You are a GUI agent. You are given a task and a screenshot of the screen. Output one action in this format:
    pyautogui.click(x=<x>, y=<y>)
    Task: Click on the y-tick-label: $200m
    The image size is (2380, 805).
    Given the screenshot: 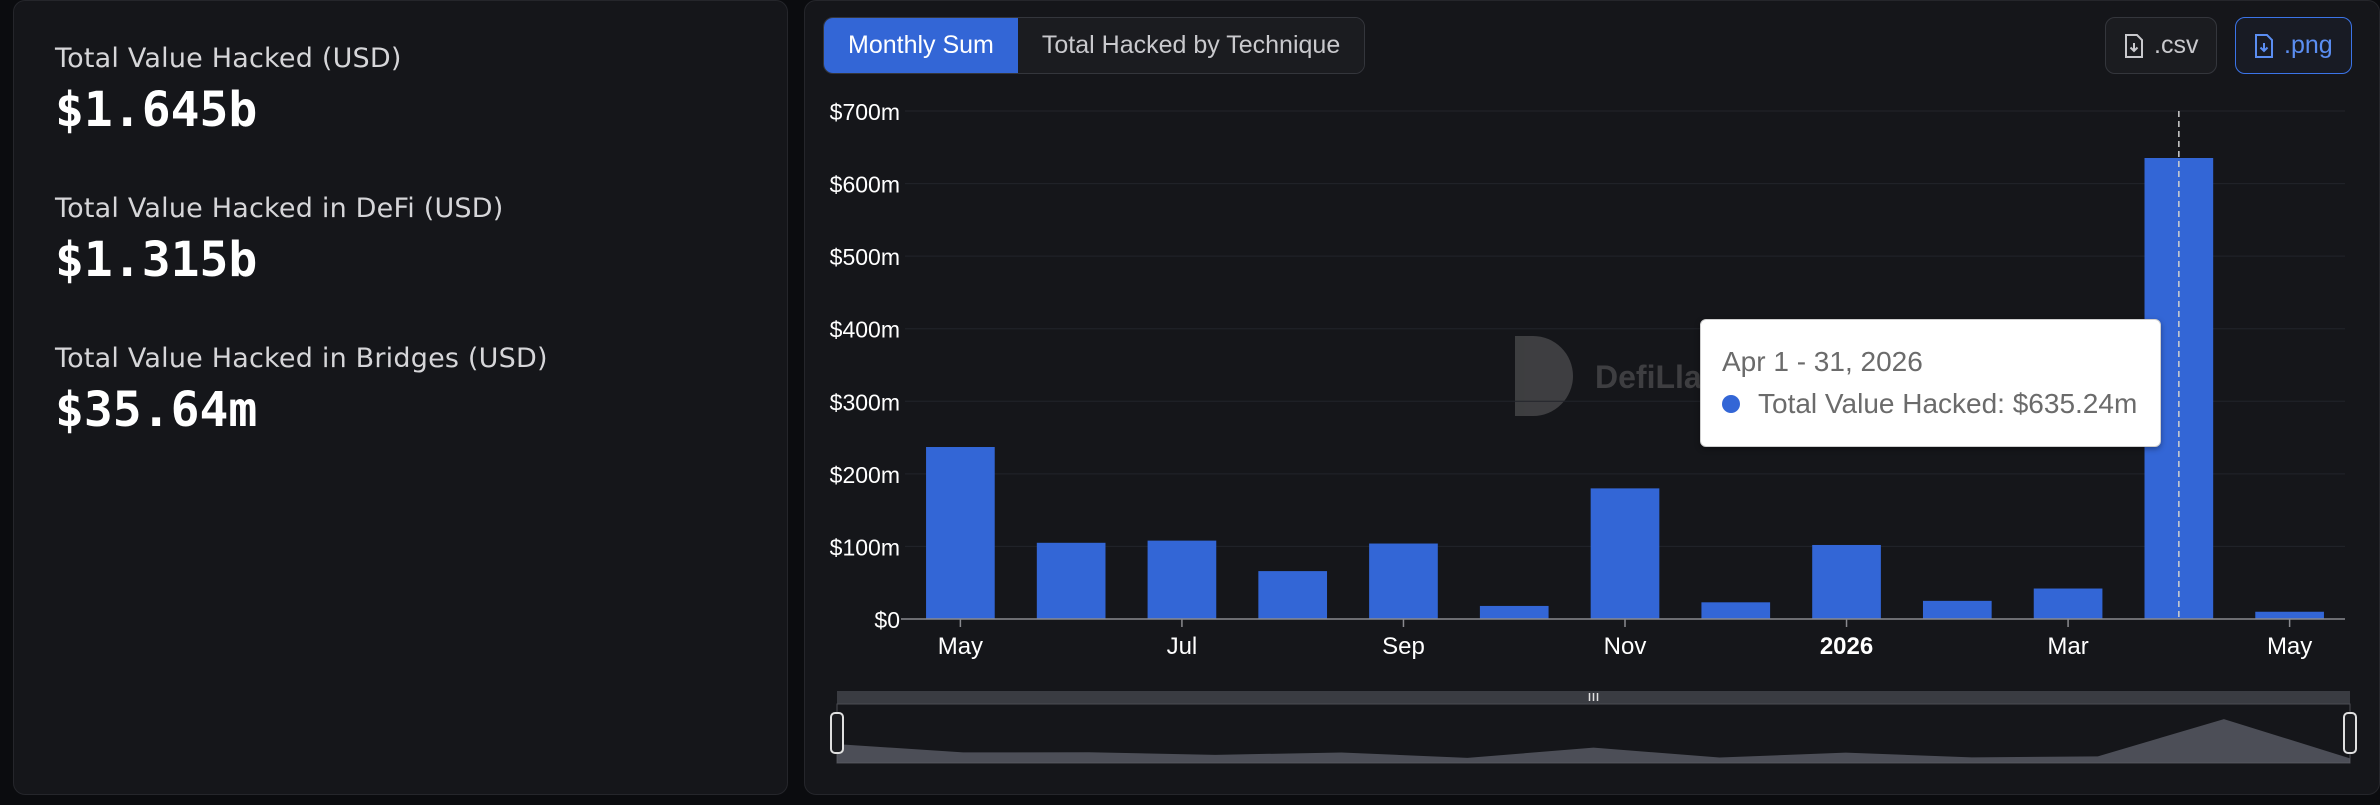 What is the action you would take?
    pyautogui.click(x=865, y=475)
    